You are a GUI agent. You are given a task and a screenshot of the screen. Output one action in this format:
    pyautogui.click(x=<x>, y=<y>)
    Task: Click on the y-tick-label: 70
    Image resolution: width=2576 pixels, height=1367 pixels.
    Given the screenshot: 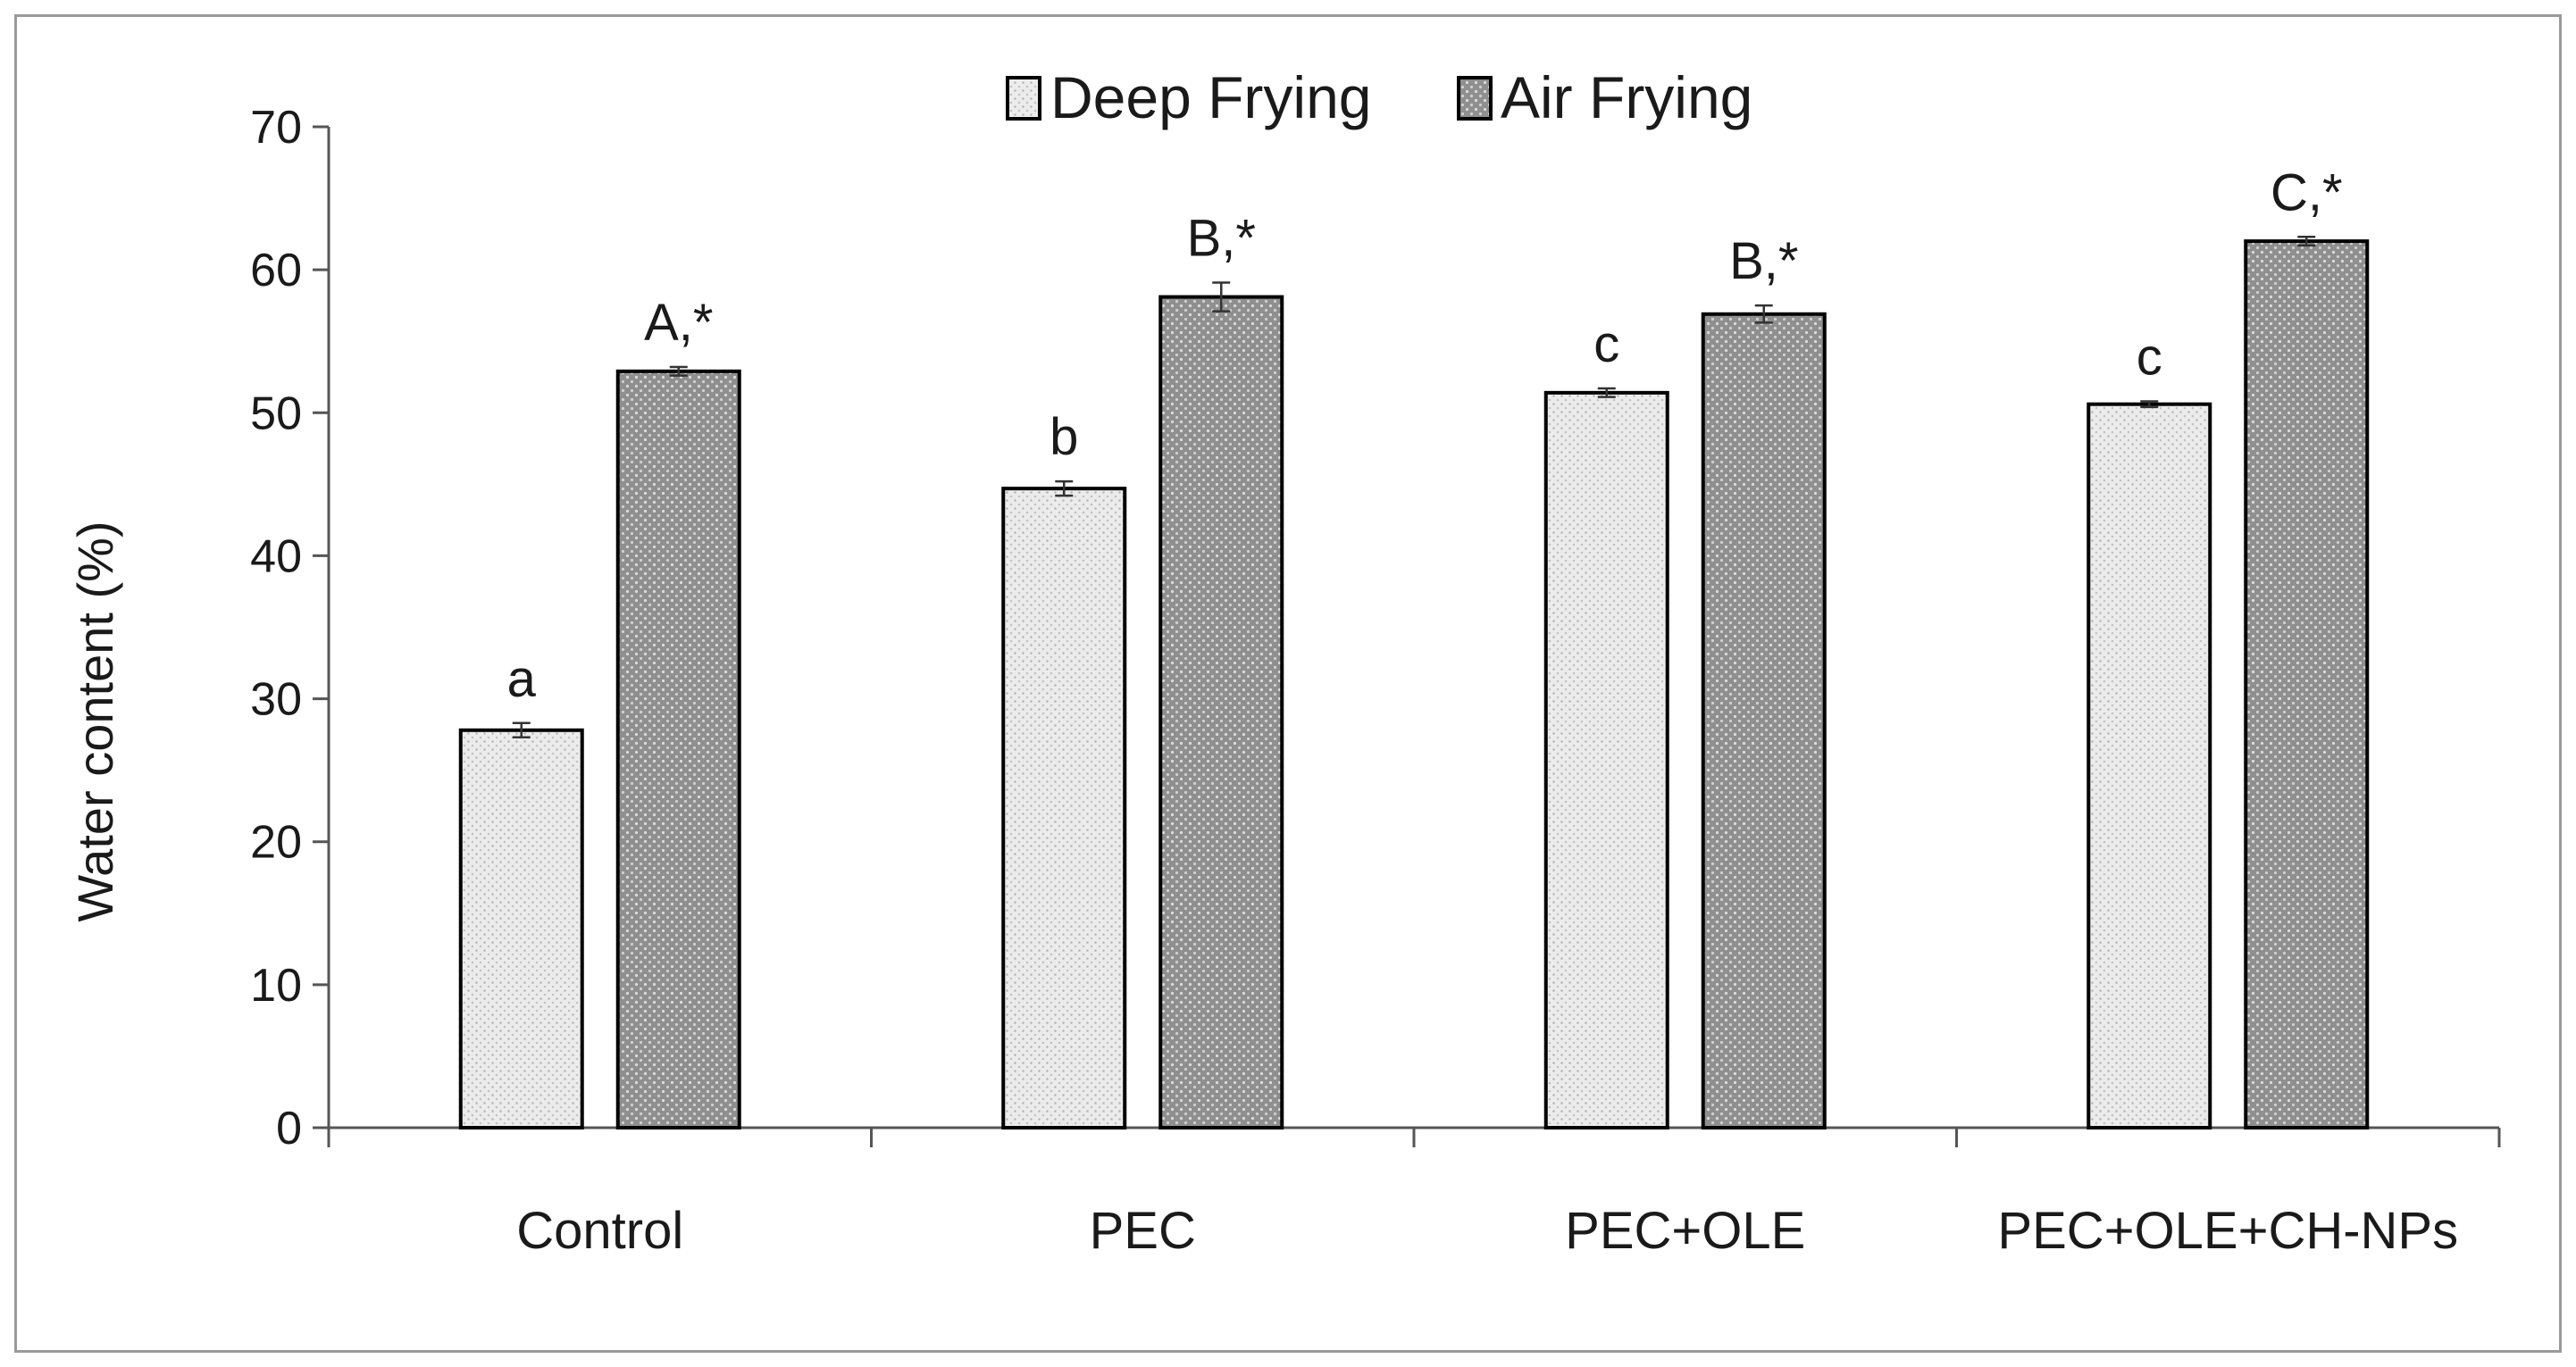 What is the action you would take?
    pyautogui.click(x=276, y=128)
    